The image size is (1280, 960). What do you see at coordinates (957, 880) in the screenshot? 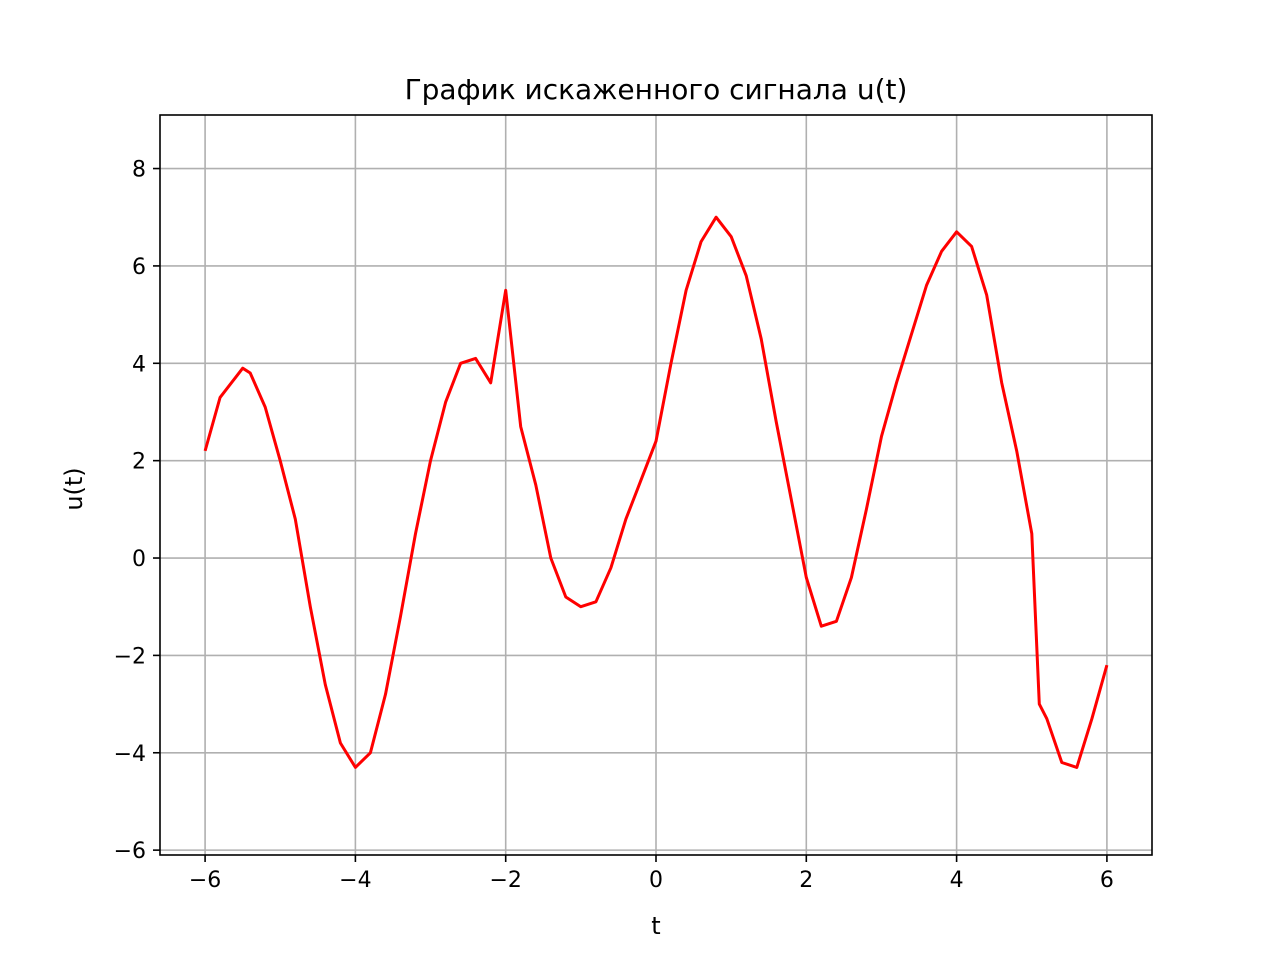
I see `x-tick-label: 4` at bounding box center [957, 880].